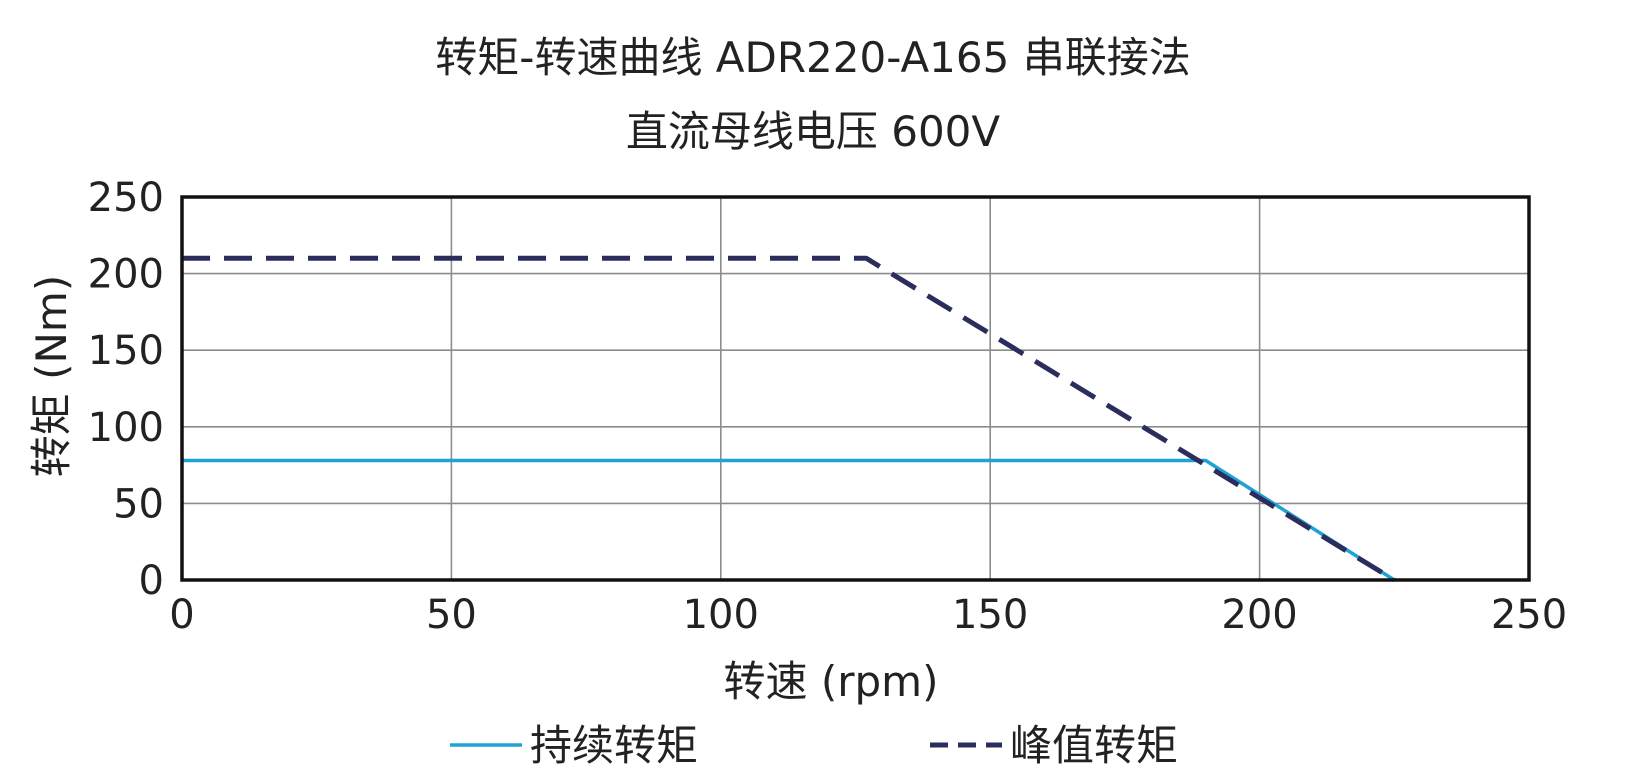 The height and width of the screenshot is (777, 1627). Describe the element at coordinates (831, 681) in the screenshot. I see `x-axis-label: 转速 (rpm)` at that location.